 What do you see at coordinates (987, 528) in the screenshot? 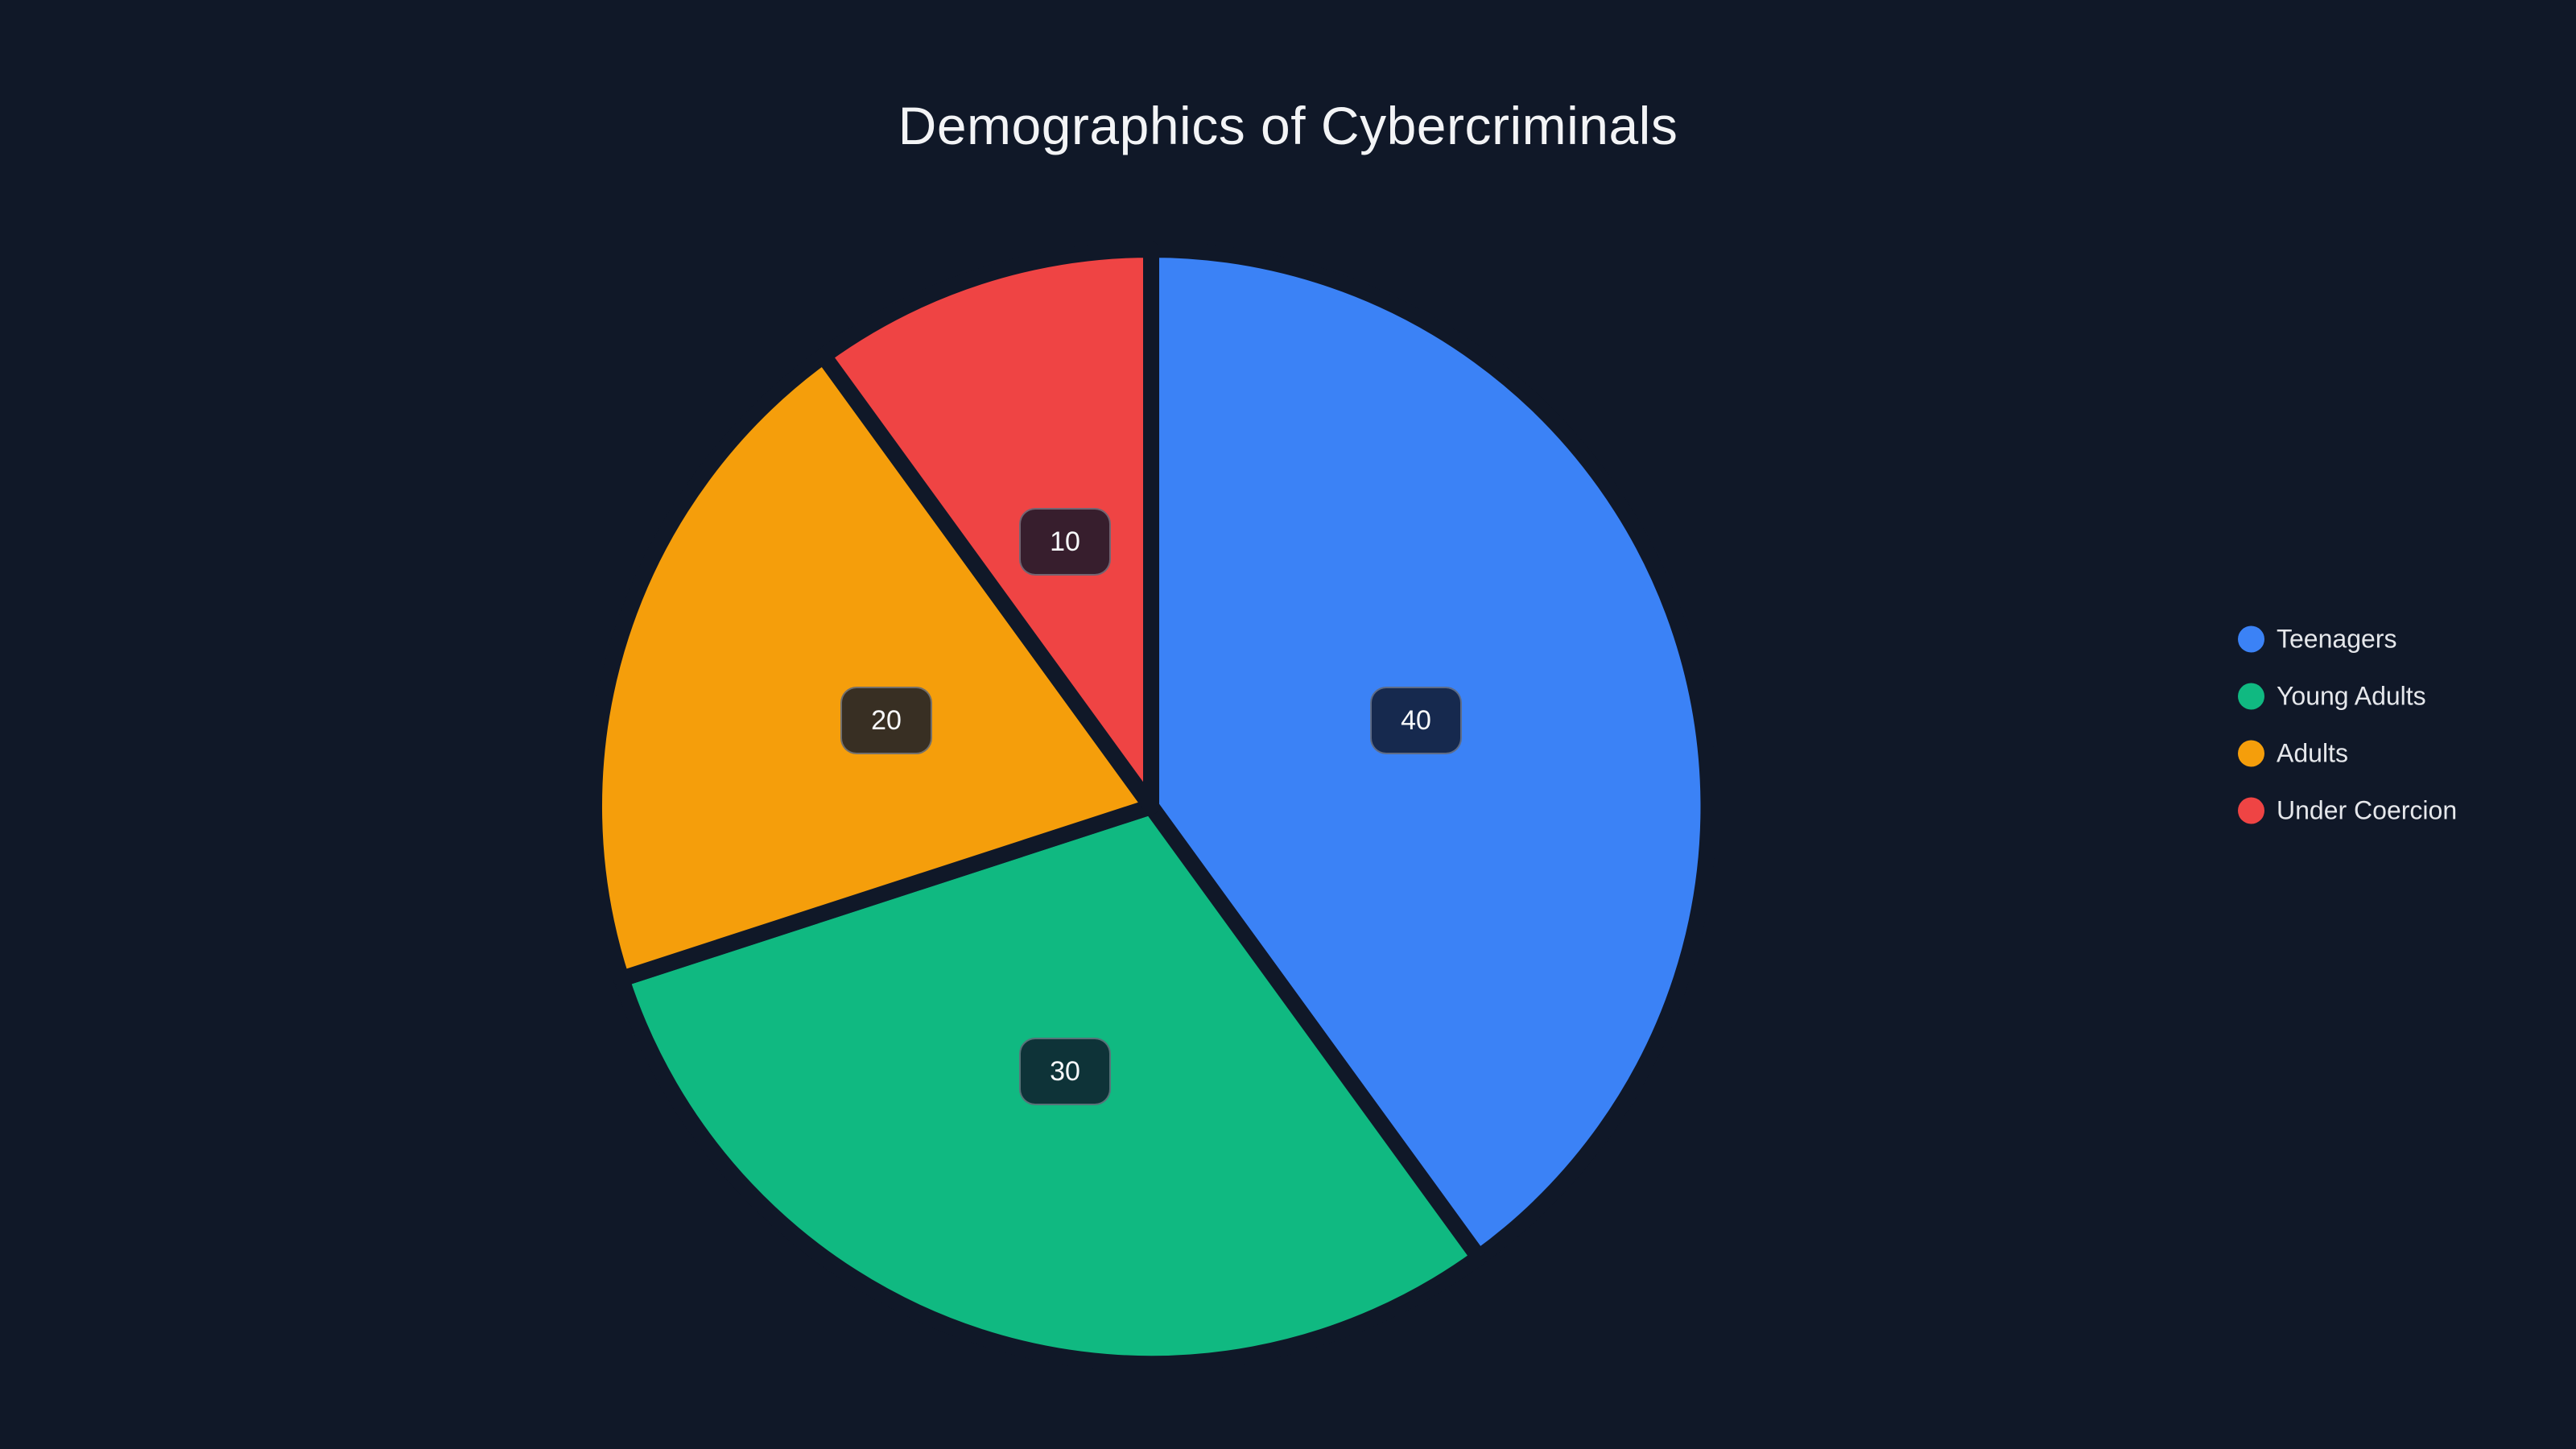
I see `pie-slice-under-coercion` at bounding box center [987, 528].